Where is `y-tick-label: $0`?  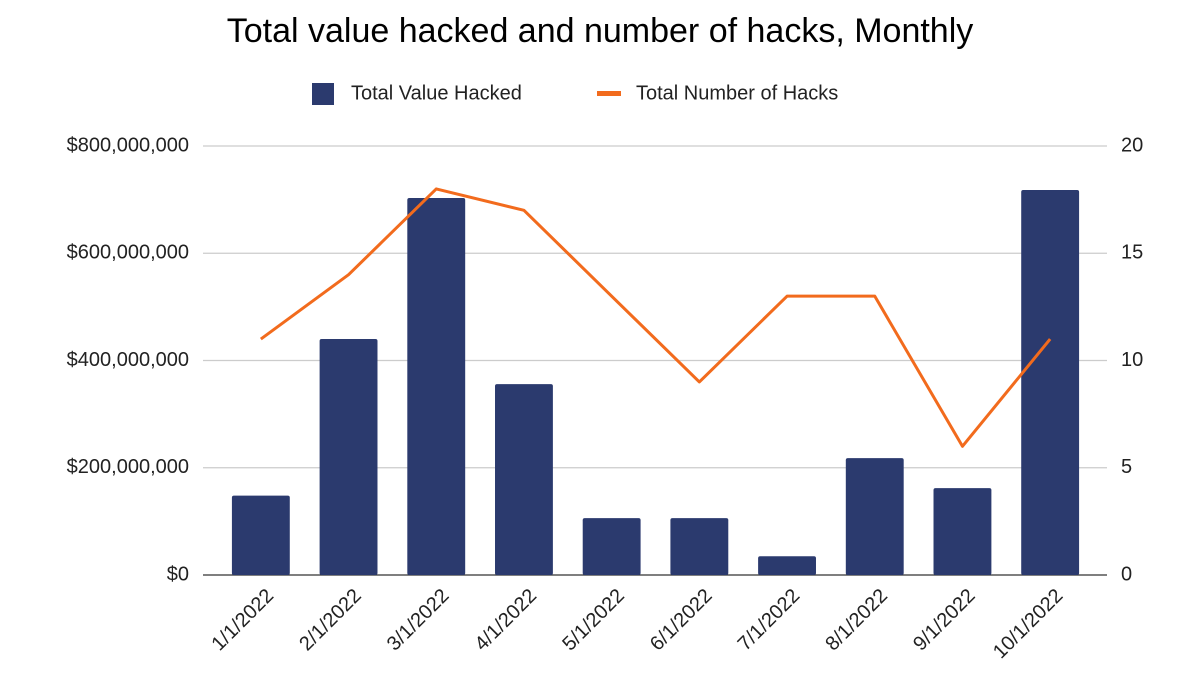 y-tick-label: $0 is located at coordinates (178, 574).